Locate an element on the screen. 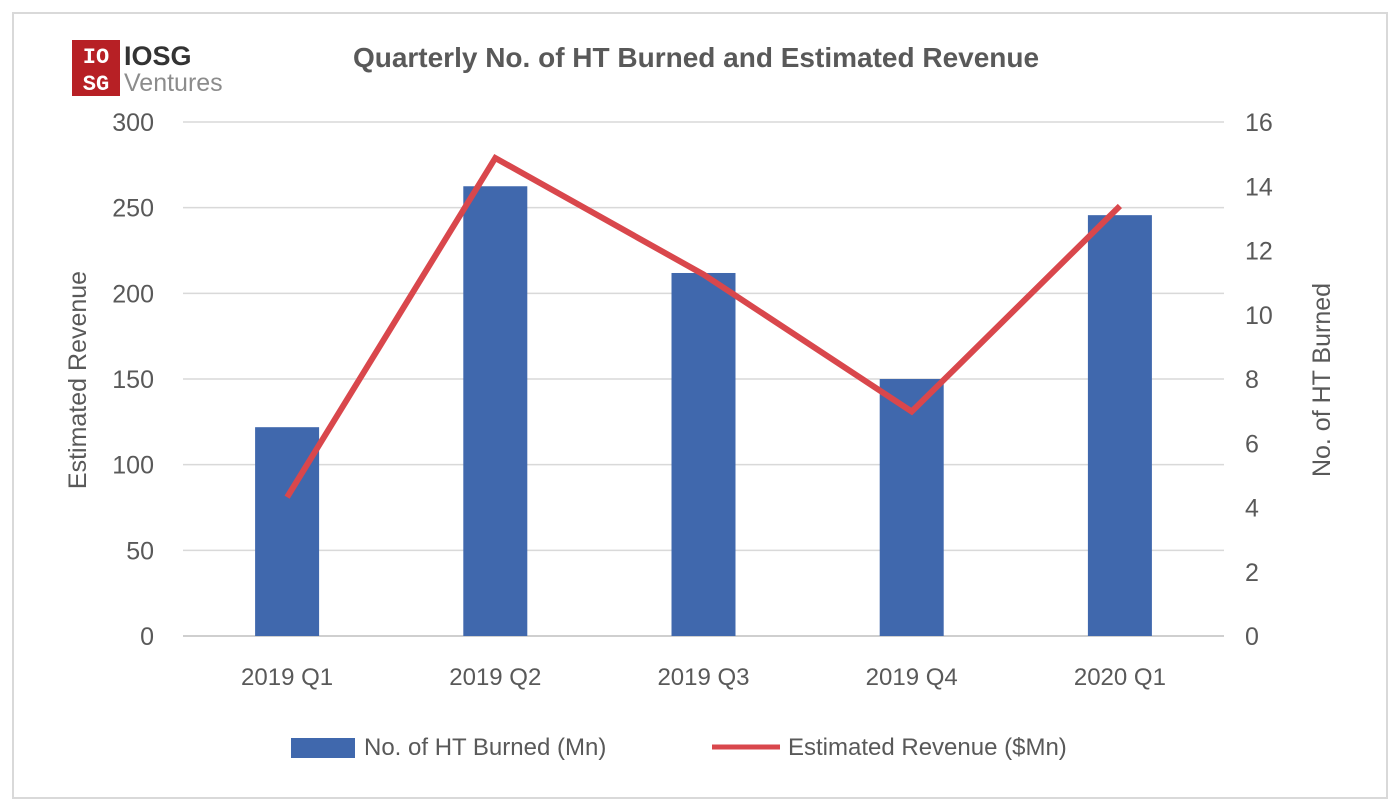 The height and width of the screenshot is (811, 1400). y-right-tick-label: 16 is located at coordinates (1259, 123).